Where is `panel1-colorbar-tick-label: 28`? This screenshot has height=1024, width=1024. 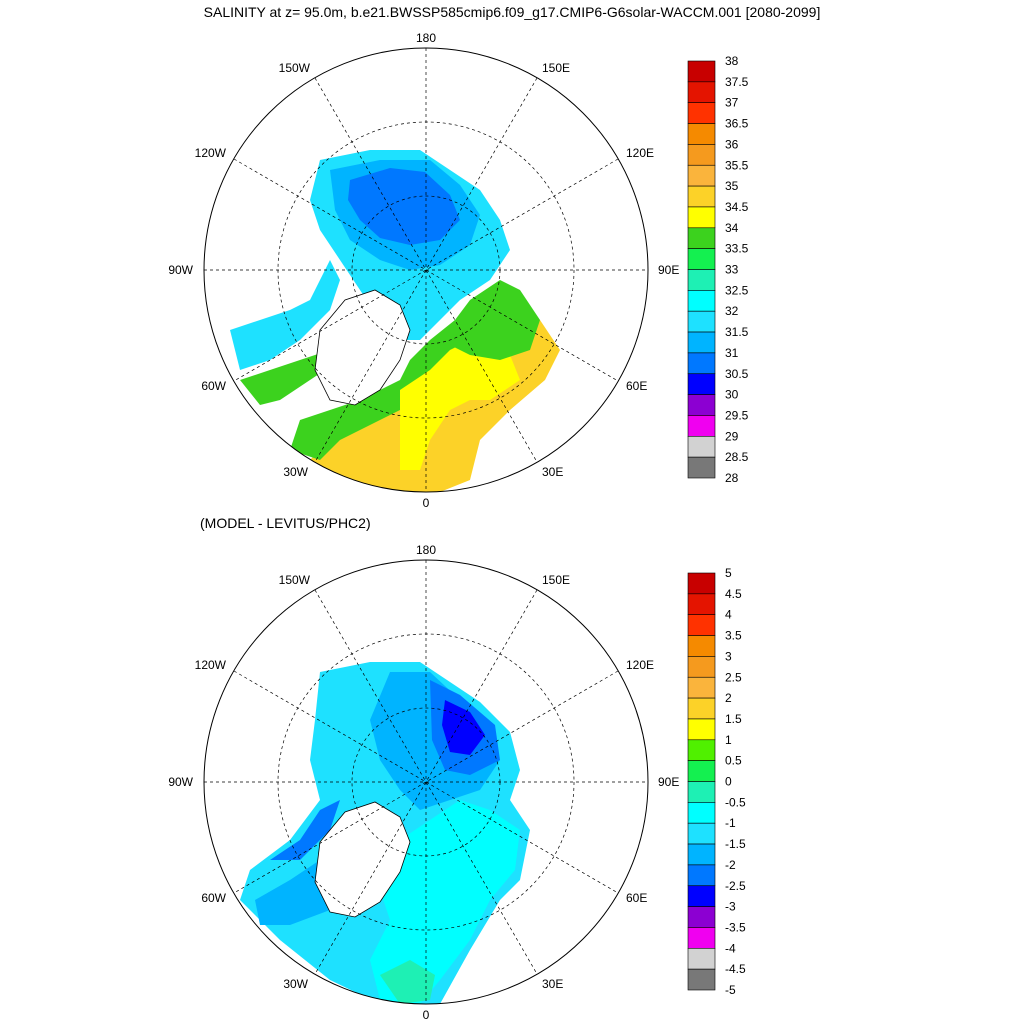 panel1-colorbar-tick-label: 28 is located at coordinates (732, 478).